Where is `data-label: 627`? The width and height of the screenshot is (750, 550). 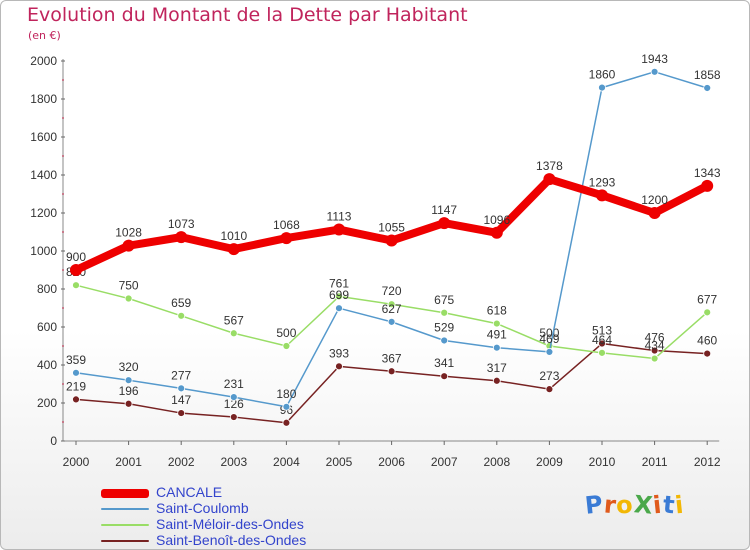
data-label: 627 is located at coordinates (392, 309).